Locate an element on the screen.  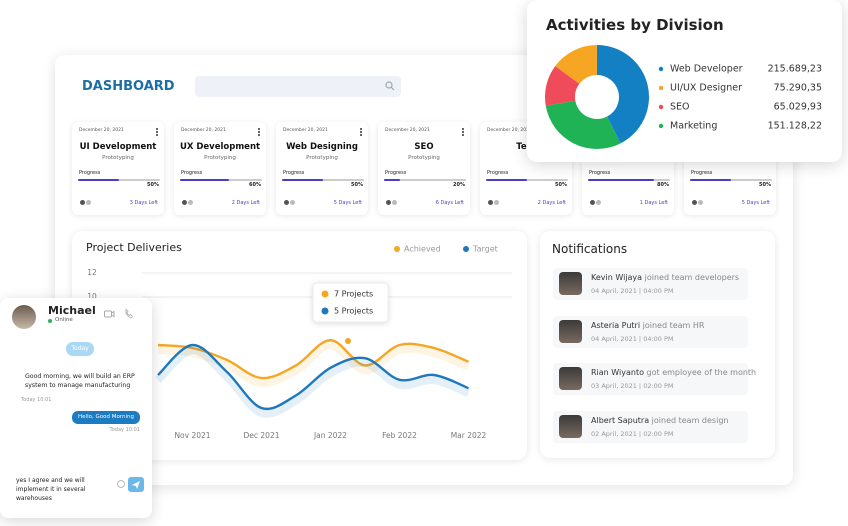
tooltip-text: 5 Projects is located at coordinates (353, 311).